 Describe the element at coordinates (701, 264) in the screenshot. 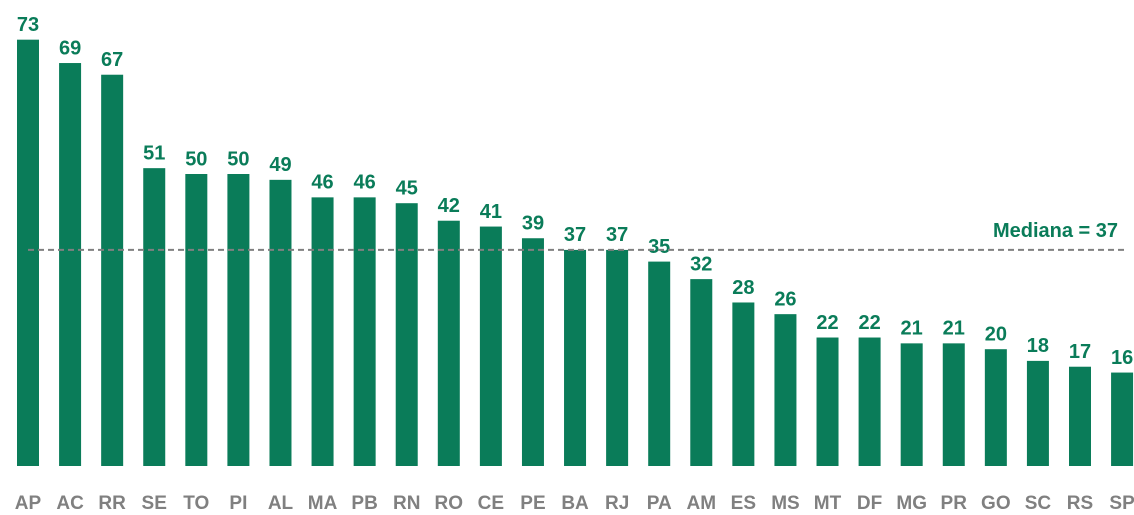

I see `value-label: 32` at that location.